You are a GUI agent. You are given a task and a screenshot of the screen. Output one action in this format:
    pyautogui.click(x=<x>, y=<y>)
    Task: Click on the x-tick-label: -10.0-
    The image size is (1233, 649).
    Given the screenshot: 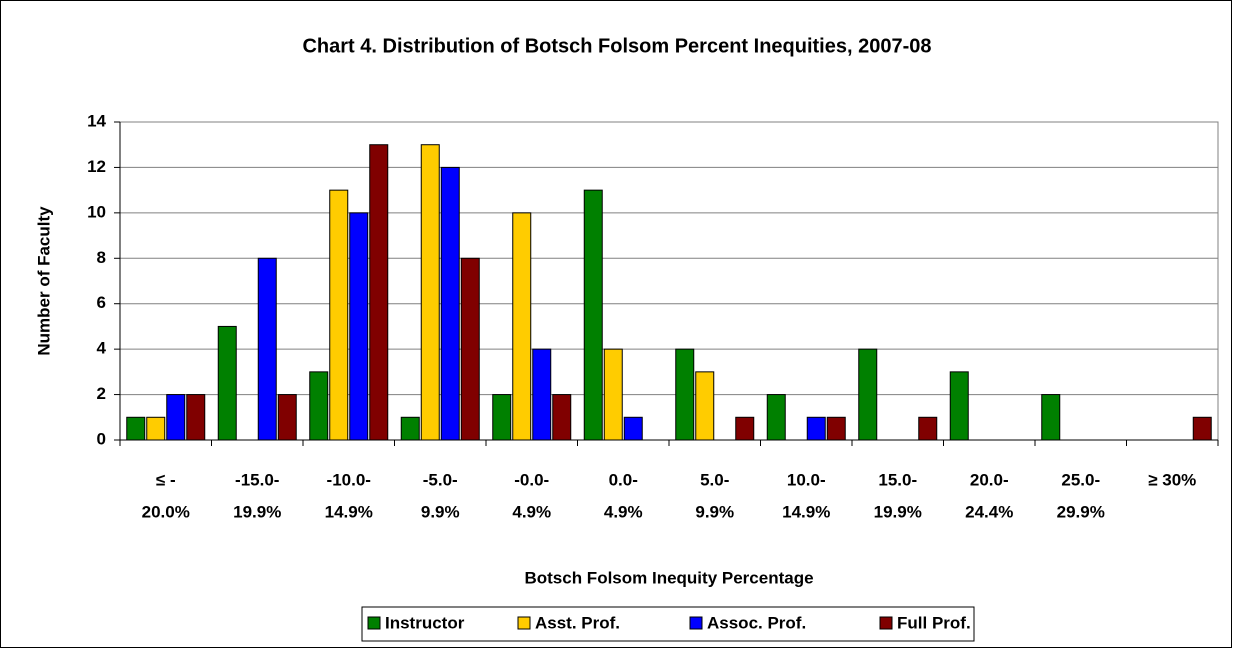 What is the action you would take?
    pyautogui.click(x=349, y=479)
    